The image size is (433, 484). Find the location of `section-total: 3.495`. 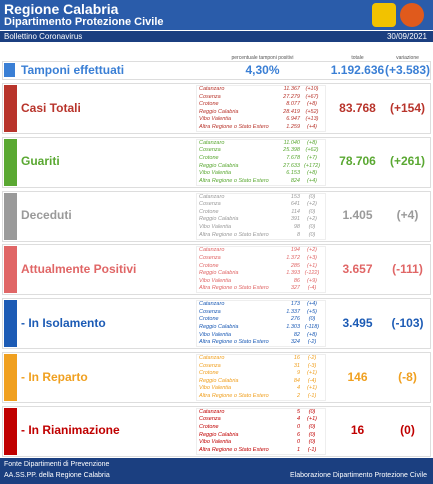

section-total: 3.495 is located at coordinates (357, 322).